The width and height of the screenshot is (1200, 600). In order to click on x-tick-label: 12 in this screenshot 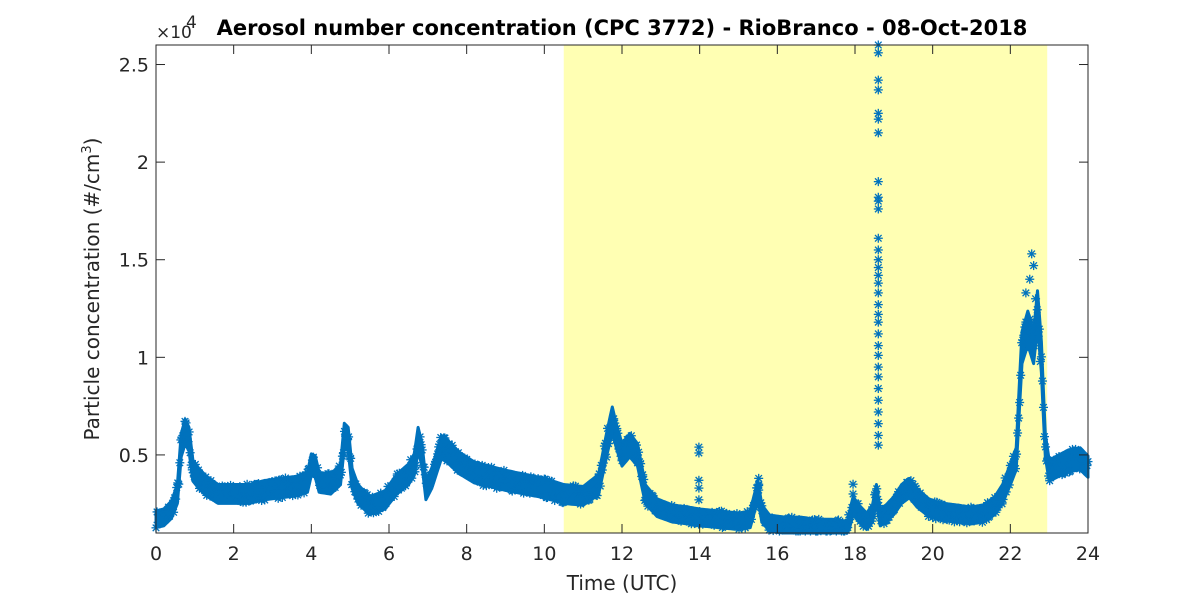, I will do `click(622, 554)`.